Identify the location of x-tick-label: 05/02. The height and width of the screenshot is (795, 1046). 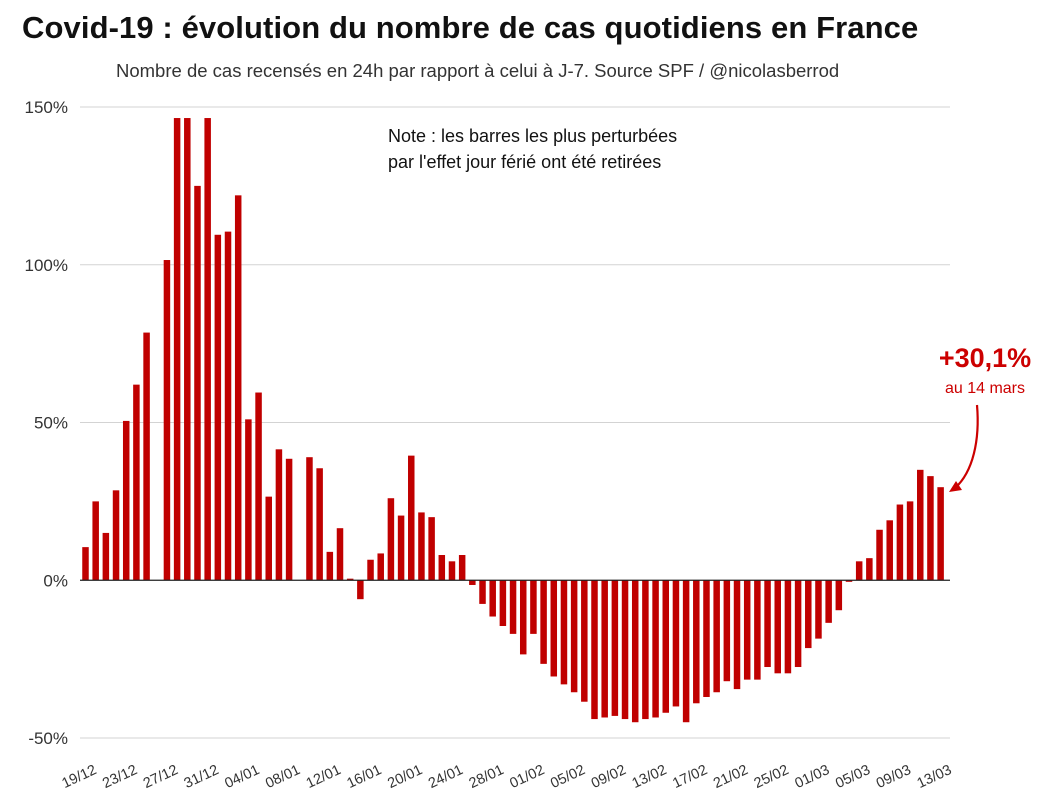
(568, 777).